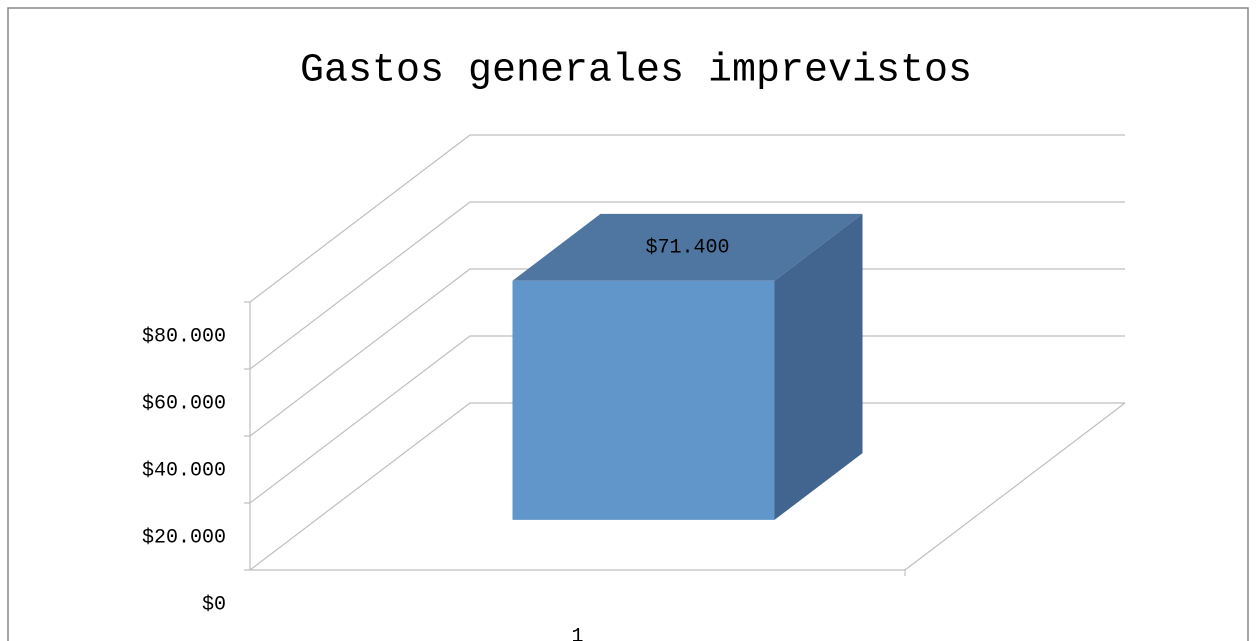  Describe the element at coordinates (643, 400) in the screenshot. I see `bar-front` at that location.